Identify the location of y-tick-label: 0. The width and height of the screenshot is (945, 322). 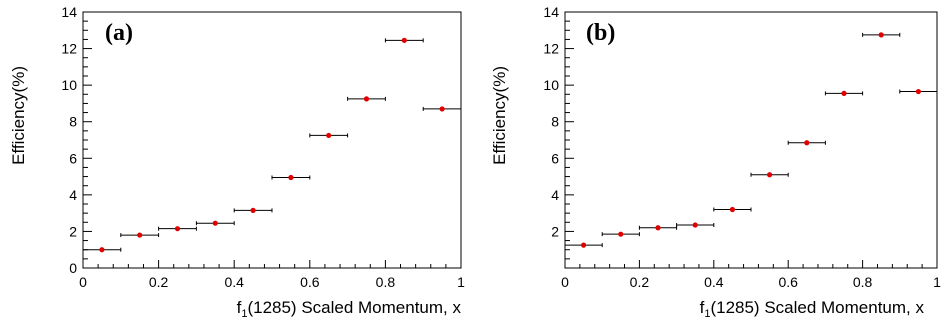
(73, 268).